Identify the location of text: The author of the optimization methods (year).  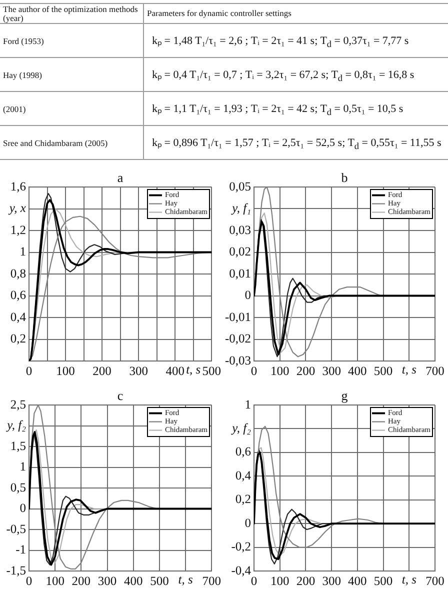
(72, 14).